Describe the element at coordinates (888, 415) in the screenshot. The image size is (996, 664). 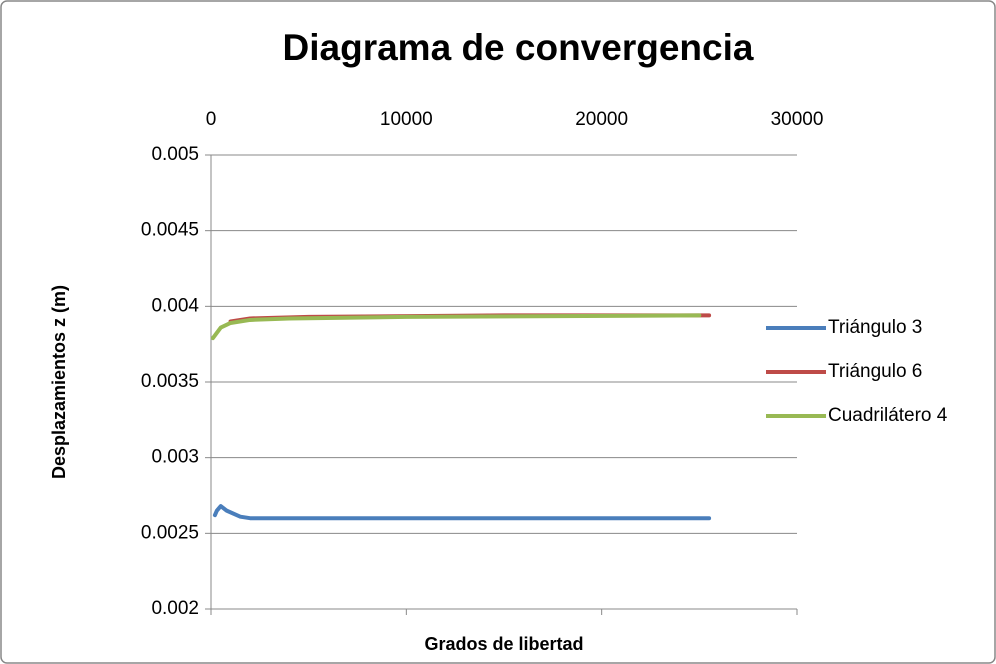
I see `legend-label: Cuadrilátero 4` at that location.